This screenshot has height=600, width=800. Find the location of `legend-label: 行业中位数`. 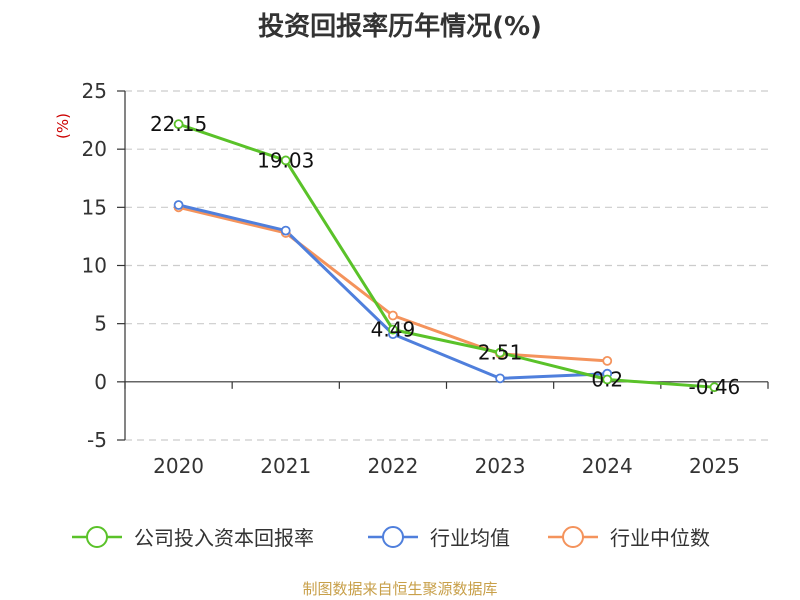

legend-label: 行业中位数 is located at coordinates (660, 538).